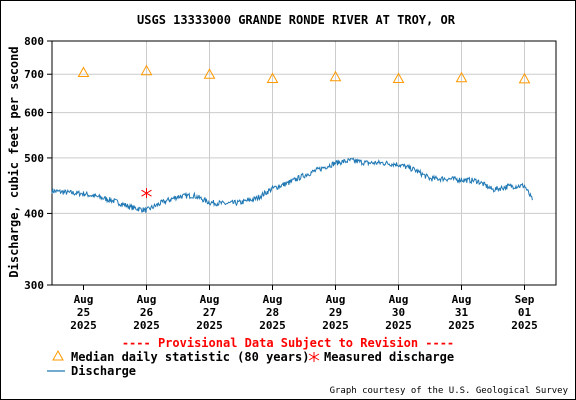 The width and height of the screenshot is (576, 400). Describe the element at coordinates (14, 161) in the screenshot. I see `y-axis-label: Discharge, cubic feet per second` at that location.